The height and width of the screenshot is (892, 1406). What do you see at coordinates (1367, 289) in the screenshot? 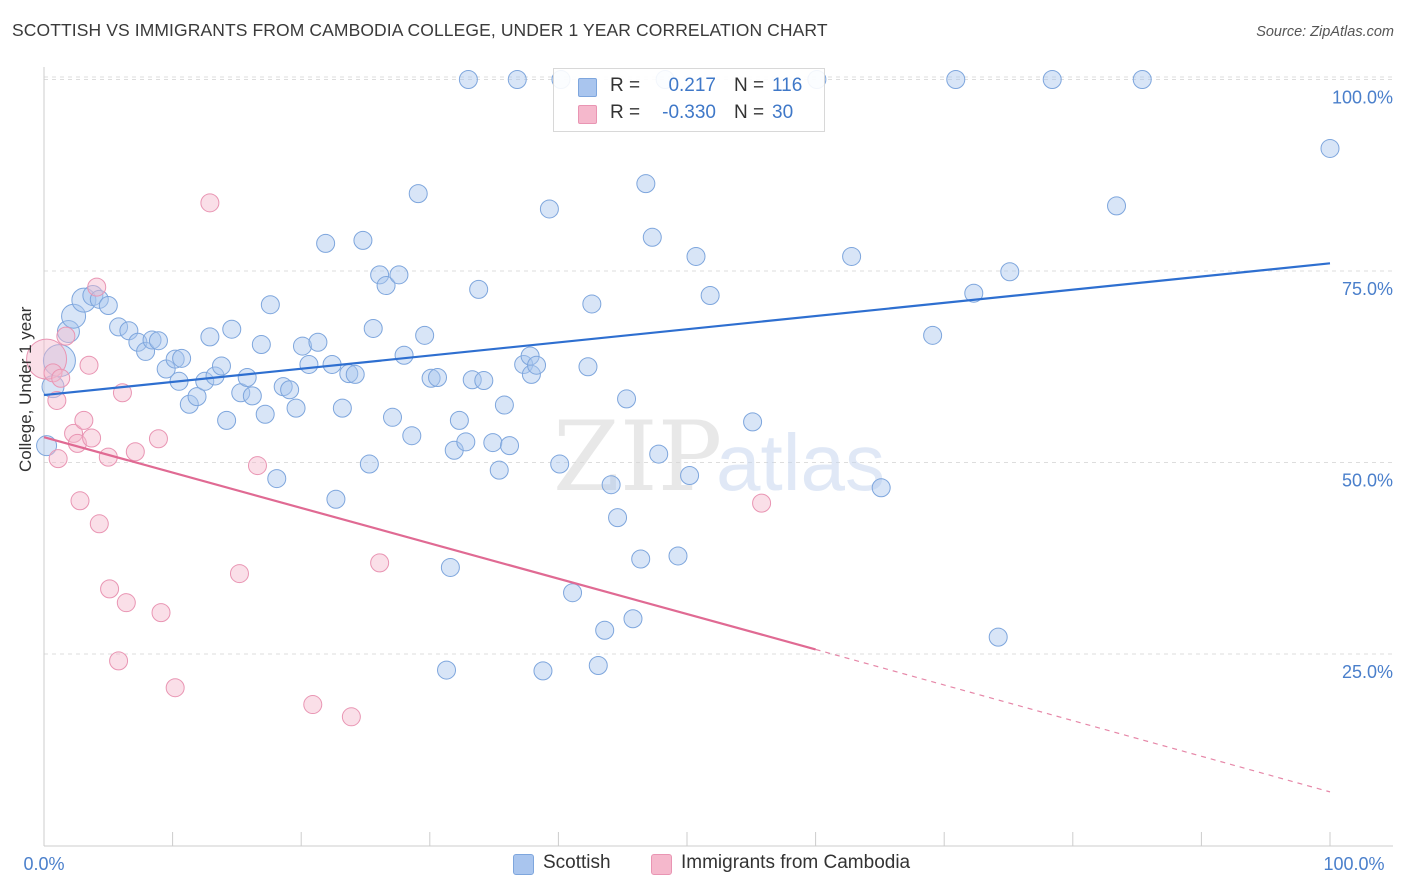
I see `y-tick-label: 75.0%` at bounding box center [1367, 289].